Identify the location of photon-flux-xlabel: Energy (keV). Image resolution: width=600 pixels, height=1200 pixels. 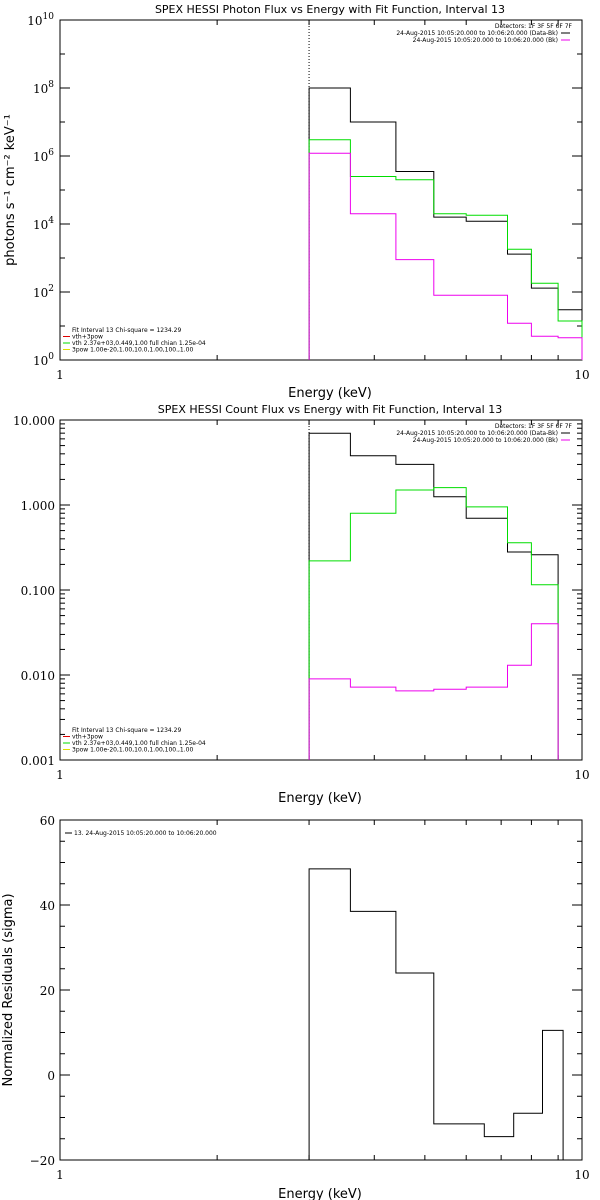
(330, 393).